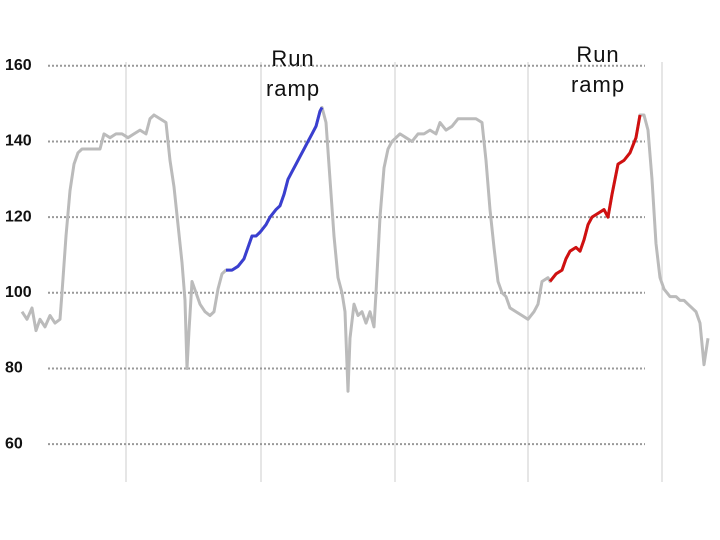 The image size is (720, 540). Describe the element at coordinates (14, 368) in the screenshot. I see `y-tick-label: 80` at that location.